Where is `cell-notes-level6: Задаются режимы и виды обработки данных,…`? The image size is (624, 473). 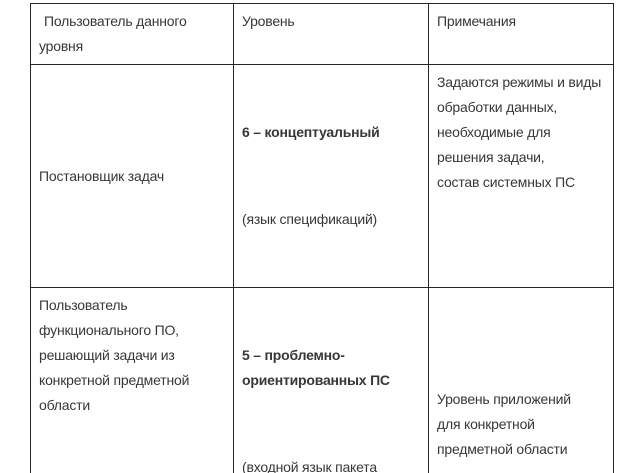 cell-notes-level6: Задаются режимы и виды обработки данных,… is located at coordinates (521, 176).